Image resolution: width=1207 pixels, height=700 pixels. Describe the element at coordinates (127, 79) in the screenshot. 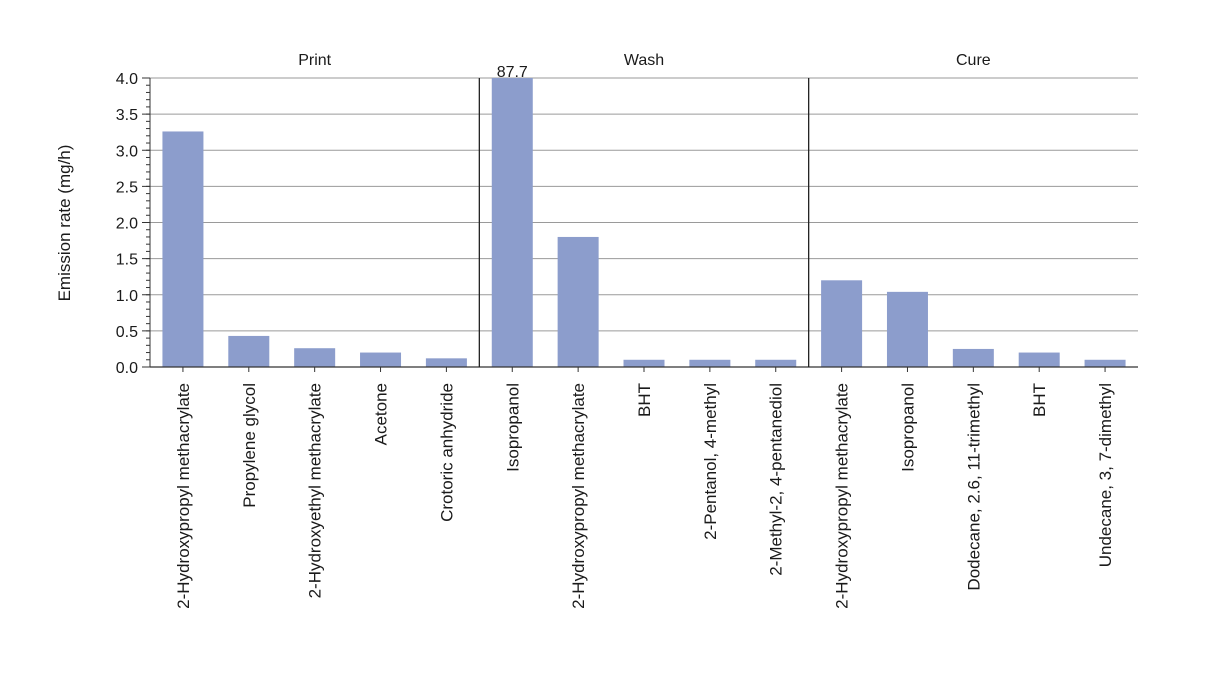

I see `y-tick-label: 4.0` at that location.